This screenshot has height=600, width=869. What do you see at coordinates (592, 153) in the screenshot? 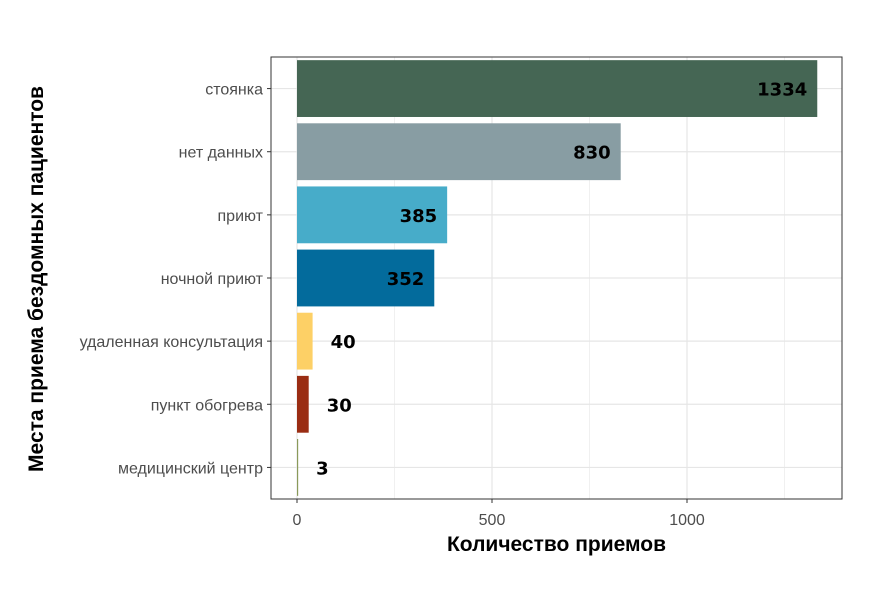
I see `data-label: 830` at bounding box center [592, 153].